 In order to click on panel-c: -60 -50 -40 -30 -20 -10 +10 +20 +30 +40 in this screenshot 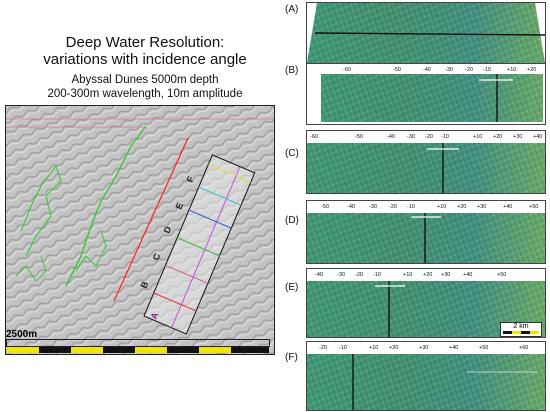, I will do `click(426, 162)`.